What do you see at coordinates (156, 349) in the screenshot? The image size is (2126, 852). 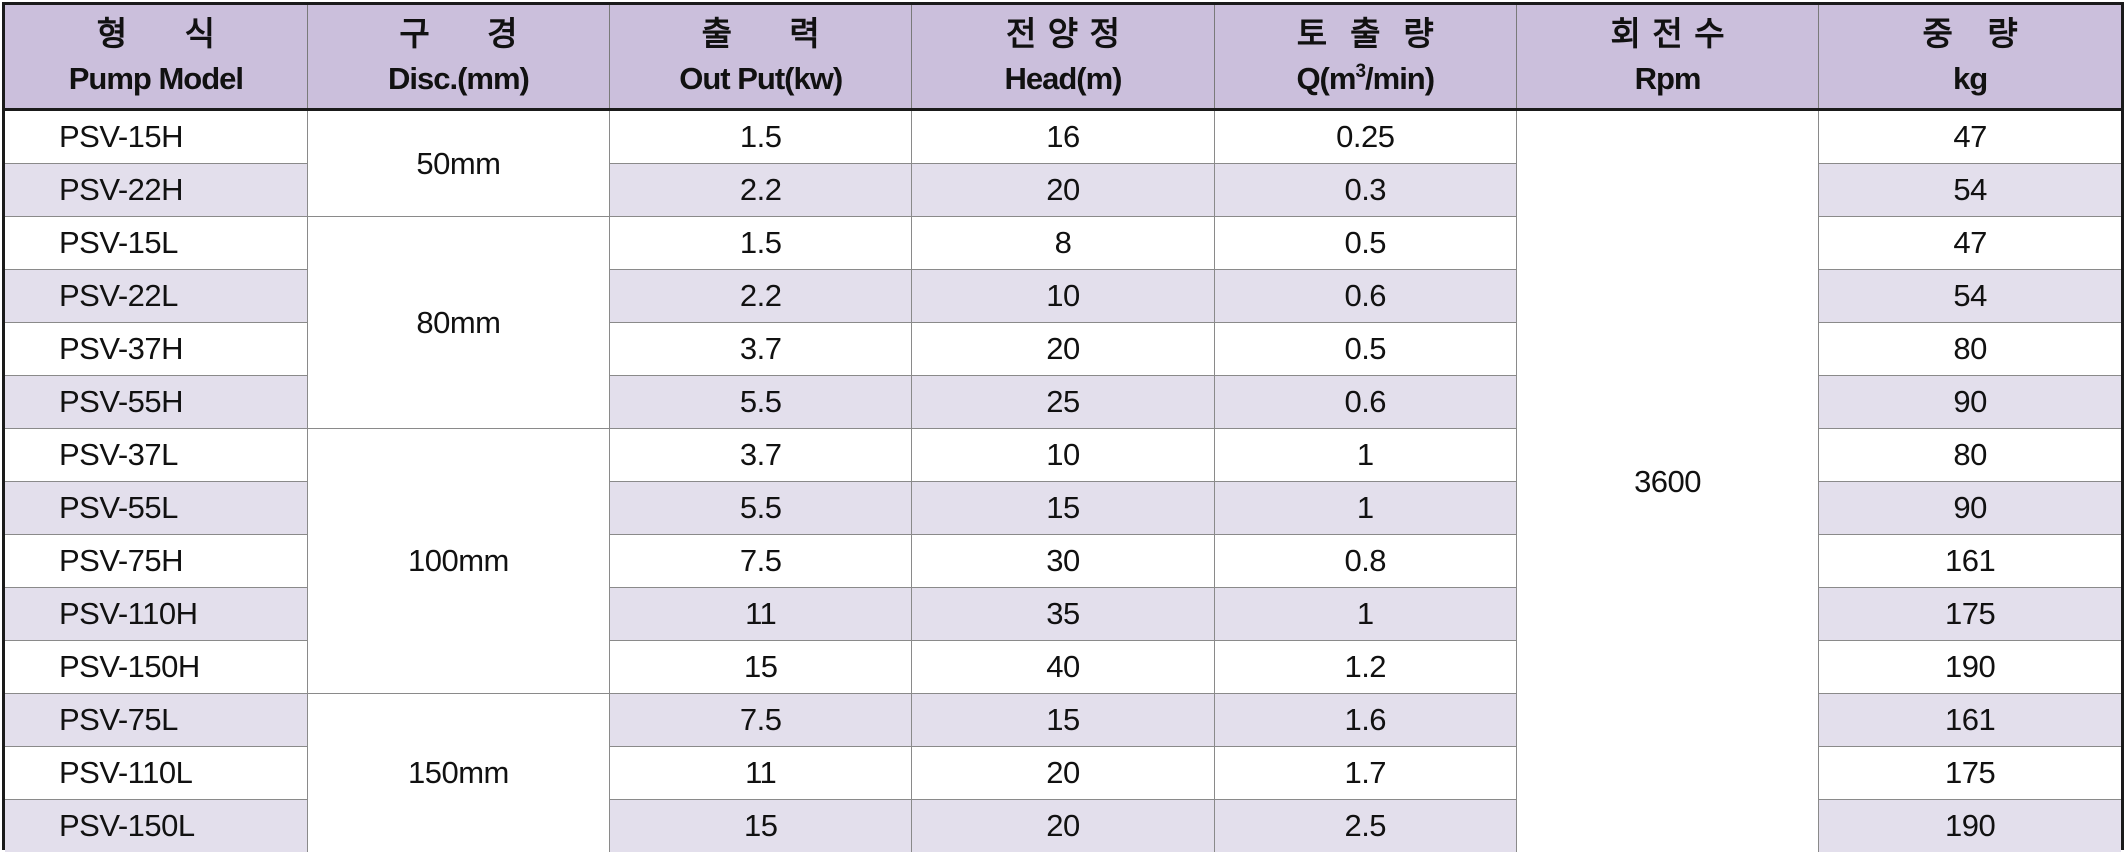 I see `cell-model: PSV-37H` at bounding box center [156, 349].